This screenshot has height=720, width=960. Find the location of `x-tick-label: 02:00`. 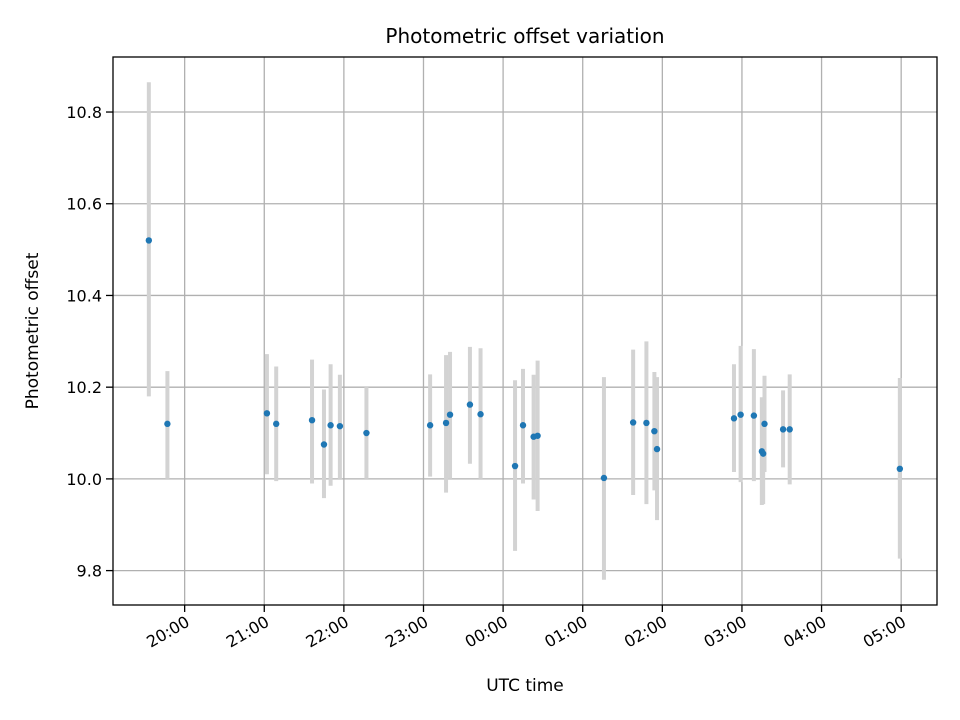

x-tick-label: 02:00 is located at coordinates (645, 632).